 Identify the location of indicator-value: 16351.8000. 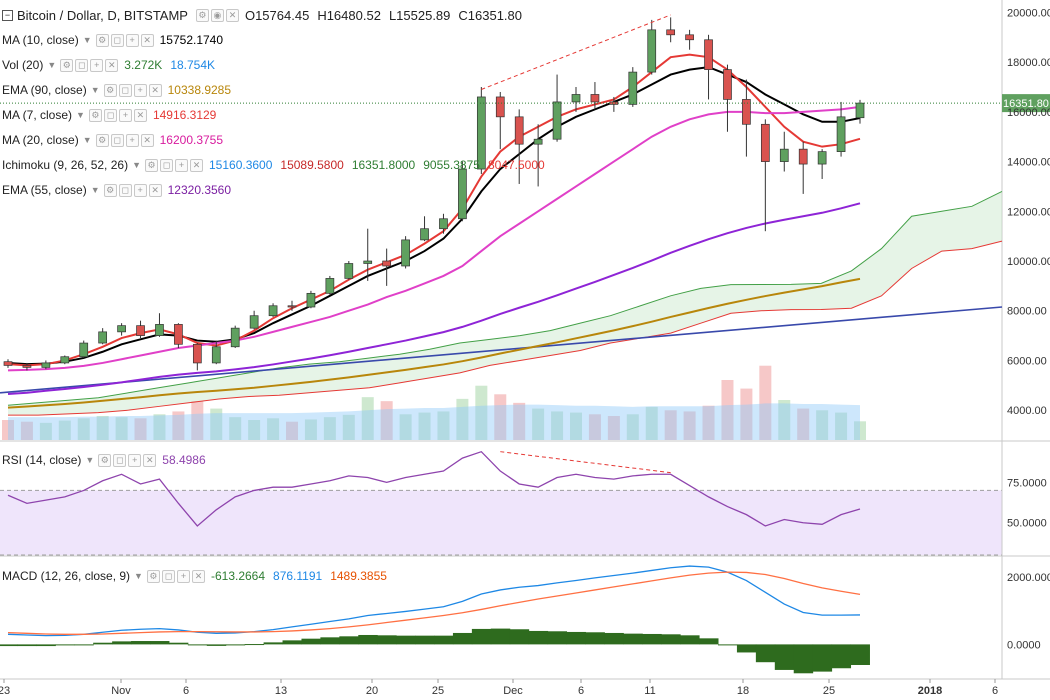
(383, 165).